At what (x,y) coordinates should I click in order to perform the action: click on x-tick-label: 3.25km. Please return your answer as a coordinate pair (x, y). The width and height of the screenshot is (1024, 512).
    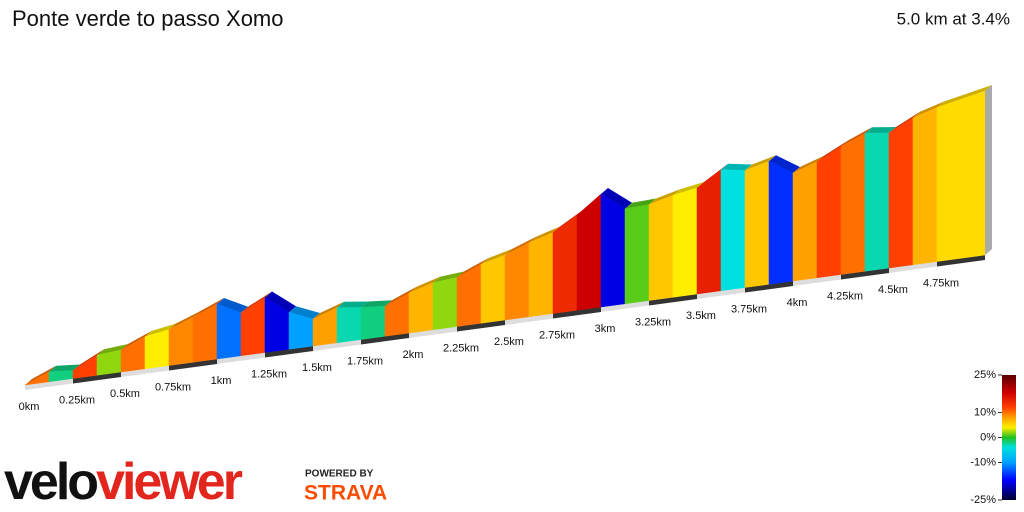
    Looking at the image, I should click on (653, 322).